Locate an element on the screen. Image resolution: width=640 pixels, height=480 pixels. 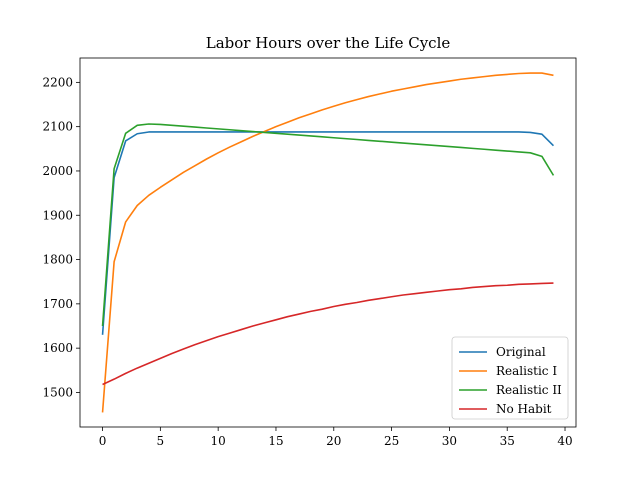
legend-label: Realistic II is located at coordinates (529, 390).